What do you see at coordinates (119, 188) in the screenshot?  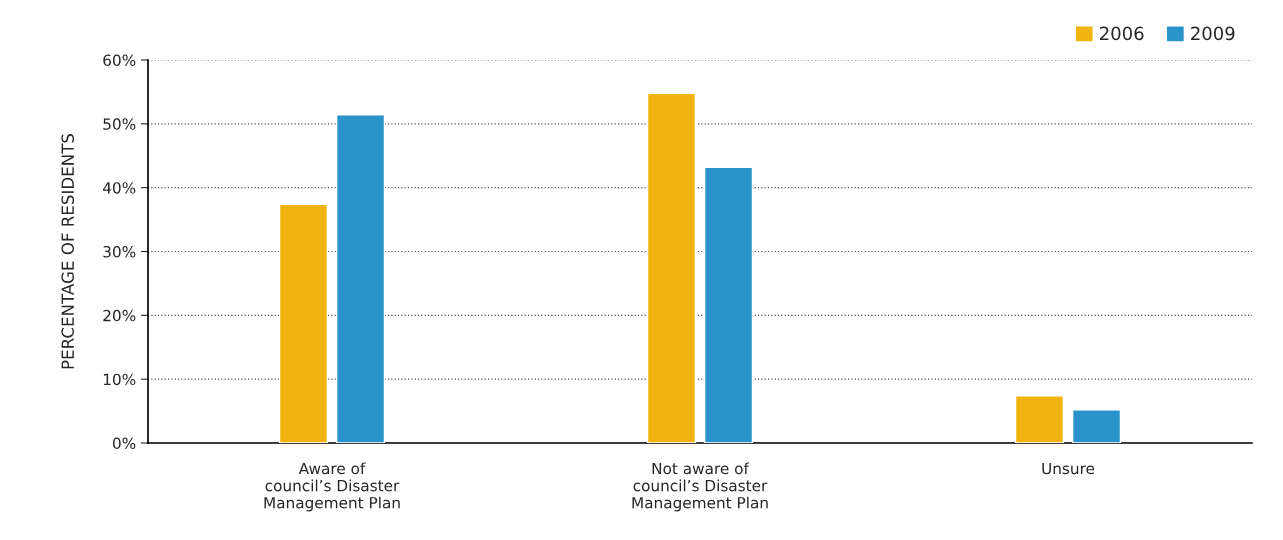 I see `y-tick-label: 40%` at bounding box center [119, 188].